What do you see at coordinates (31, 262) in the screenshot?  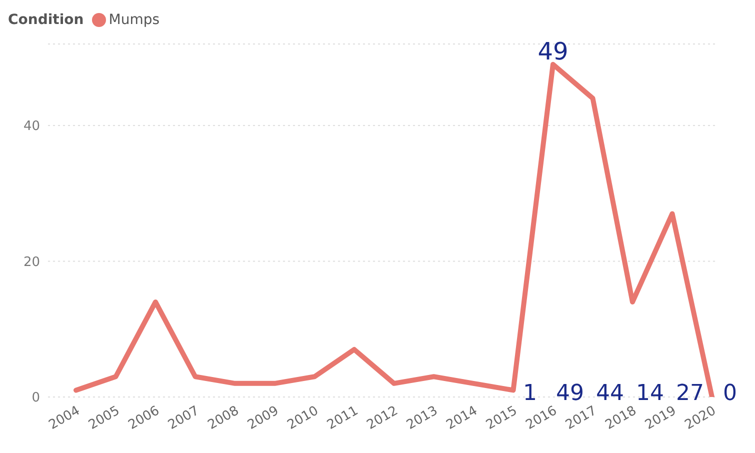 I see `y-tick-label: 20` at bounding box center [31, 262].